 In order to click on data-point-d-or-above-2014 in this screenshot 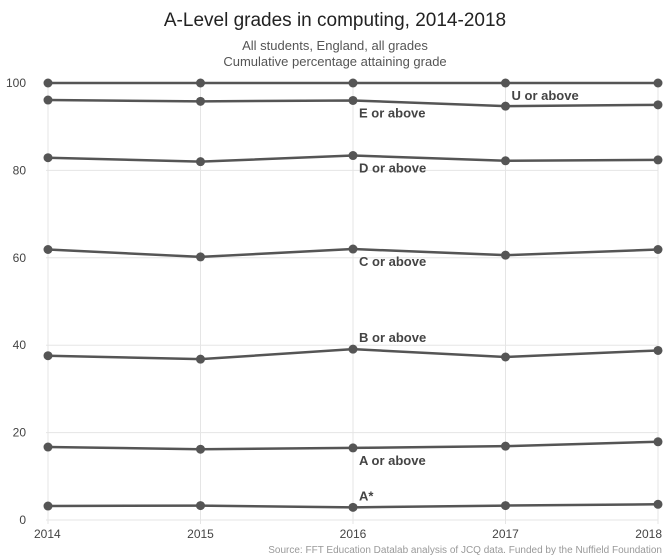, I will do `click(48, 158)`.